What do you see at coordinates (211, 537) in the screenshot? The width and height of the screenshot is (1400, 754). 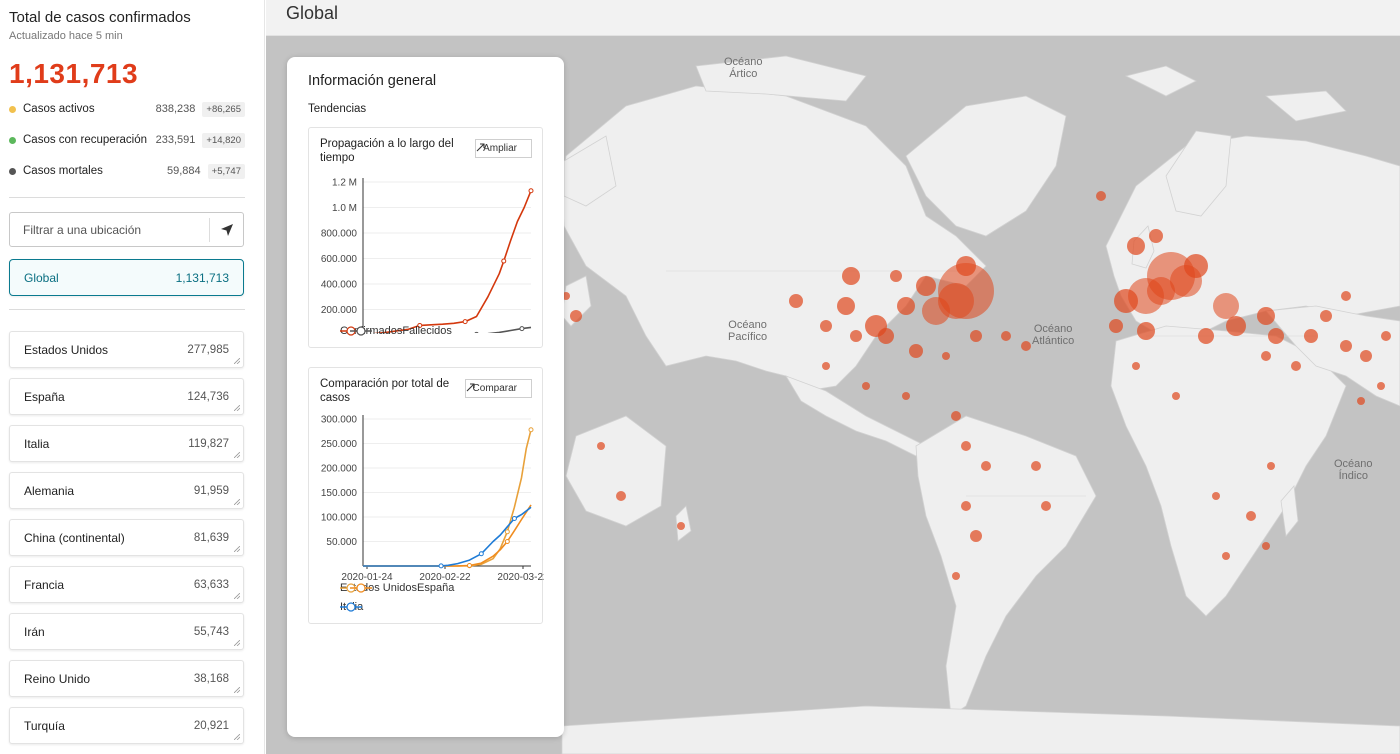 I see `country-case-count: 81,639` at bounding box center [211, 537].